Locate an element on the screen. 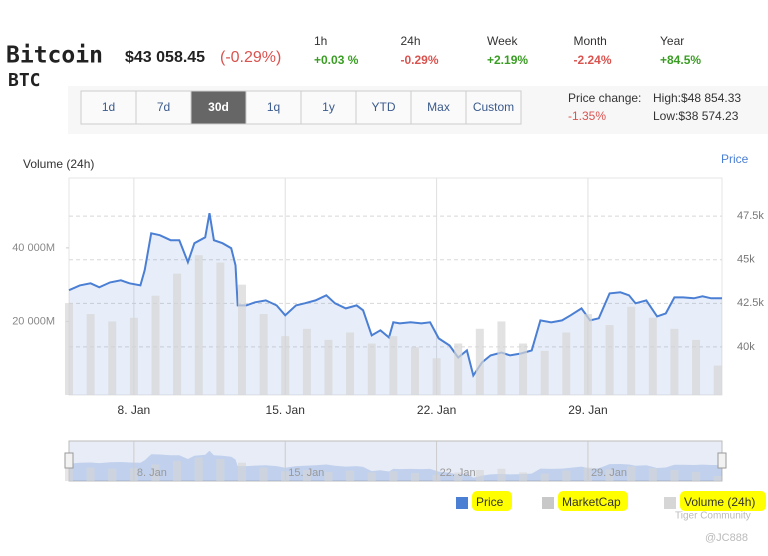 The width and height of the screenshot is (768, 556). y2-tick-label: 42.5k is located at coordinates (750, 303).